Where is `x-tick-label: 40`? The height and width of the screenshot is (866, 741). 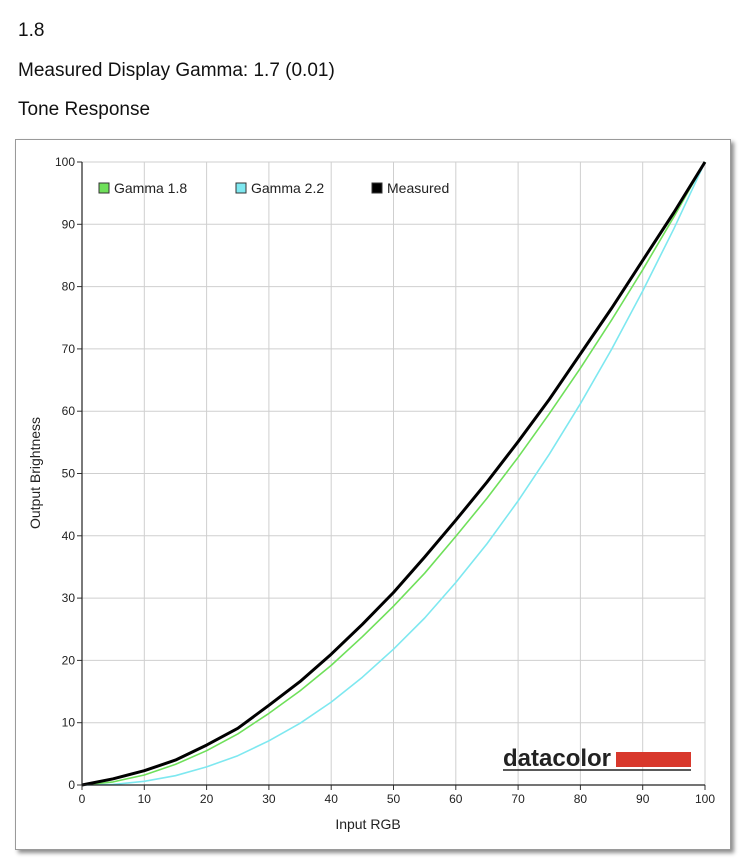 x-tick-label: 40 is located at coordinates (332, 799).